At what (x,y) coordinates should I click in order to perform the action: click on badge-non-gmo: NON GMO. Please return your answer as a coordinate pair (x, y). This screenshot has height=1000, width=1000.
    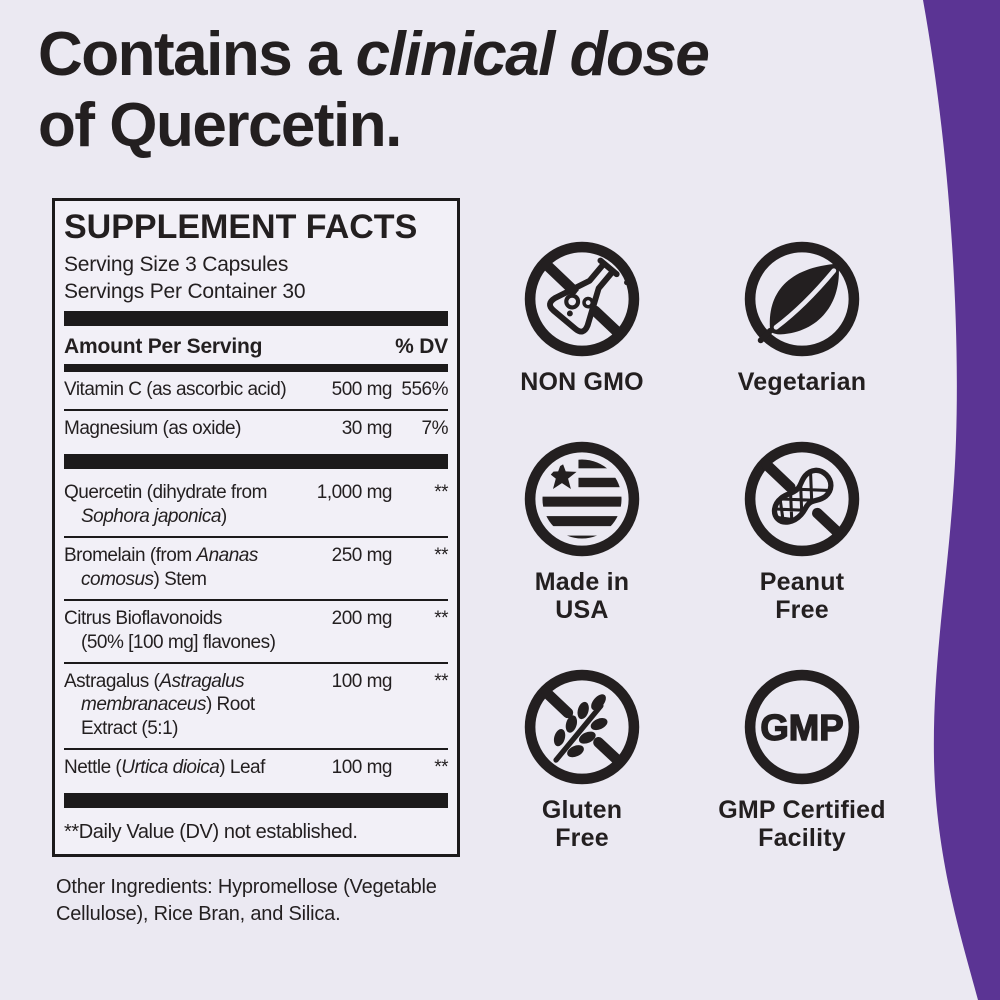
    Looking at the image, I should click on (582, 318).